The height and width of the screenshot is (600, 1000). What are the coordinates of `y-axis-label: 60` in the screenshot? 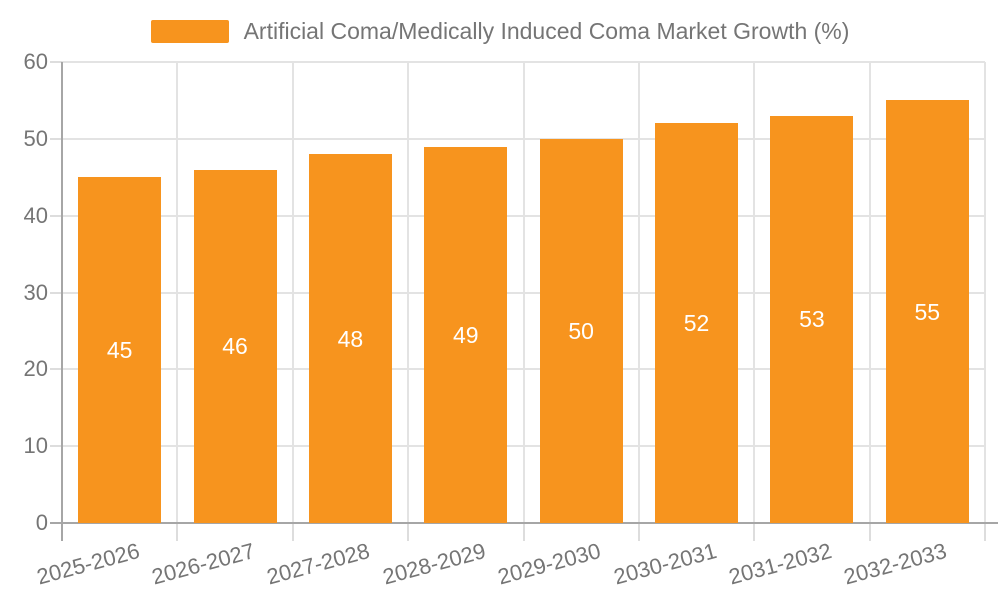 It's located at (35, 61).